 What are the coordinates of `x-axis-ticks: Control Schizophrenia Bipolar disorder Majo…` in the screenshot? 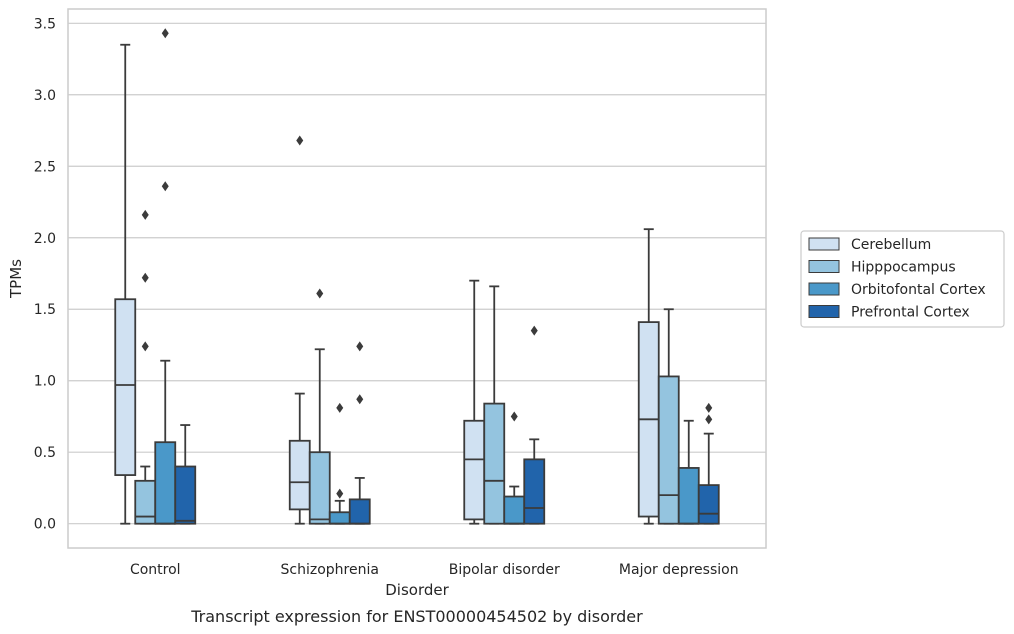 It's located at (434, 570).